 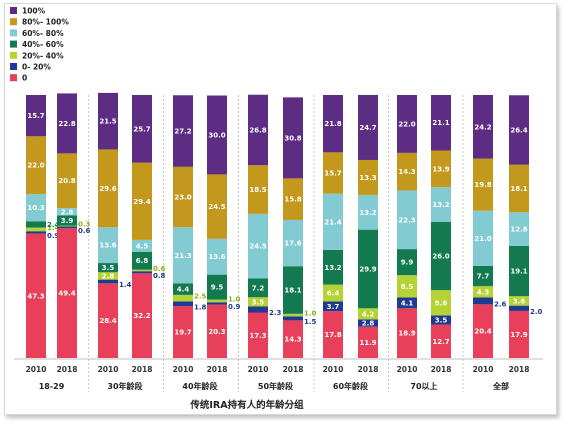 I want to click on data-label: 20.4, so click(x=482, y=332).